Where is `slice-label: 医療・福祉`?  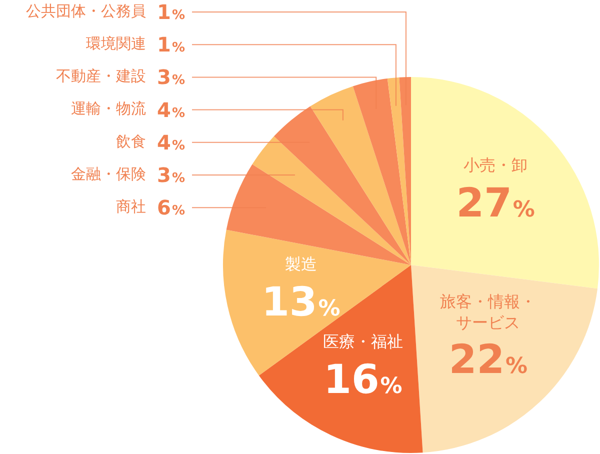 slice-label: 医療・福祉 is located at coordinates (362, 342).